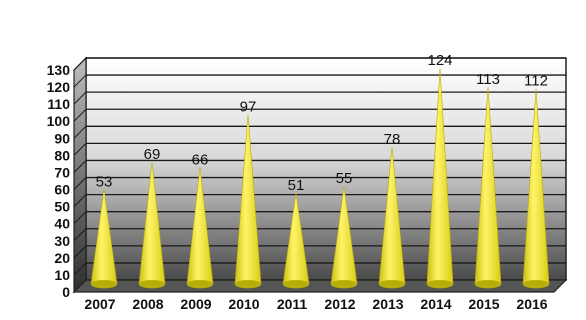 This screenshot has height=320, width=586. Describe the element at coordinates (248, 106) in the screenshot. I see `data-label: 97` at that location.